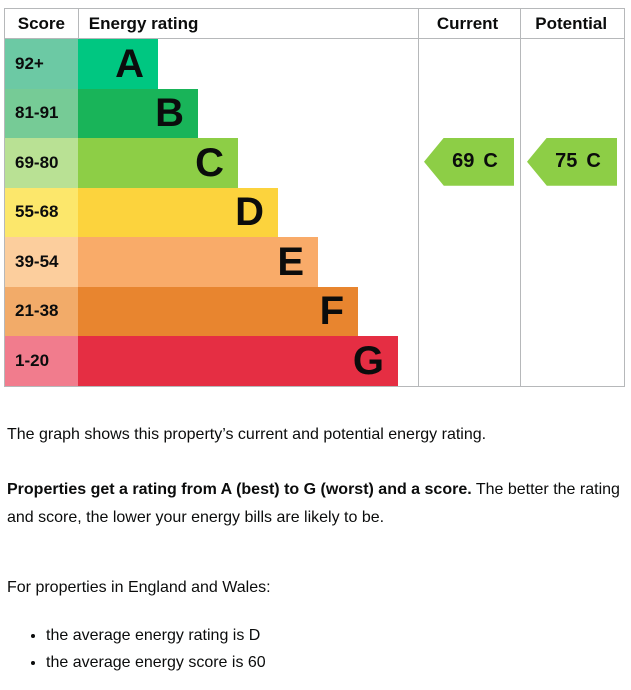  Describe the element at coordinates (368, 360) in the screenshot. I see `band-letter: G` at that location.